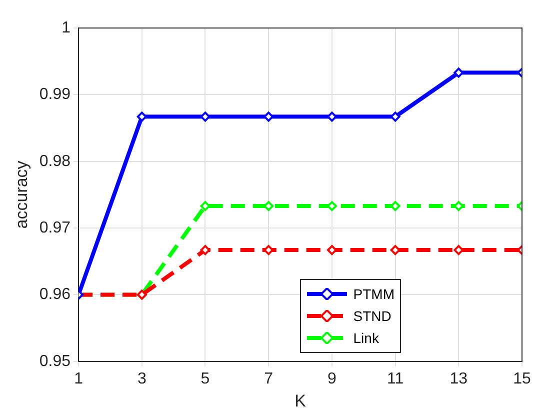 Image resolution: width=560 pixels, height=420 pixels. I want to click on x-tick-label: 7, so click(269, 379).